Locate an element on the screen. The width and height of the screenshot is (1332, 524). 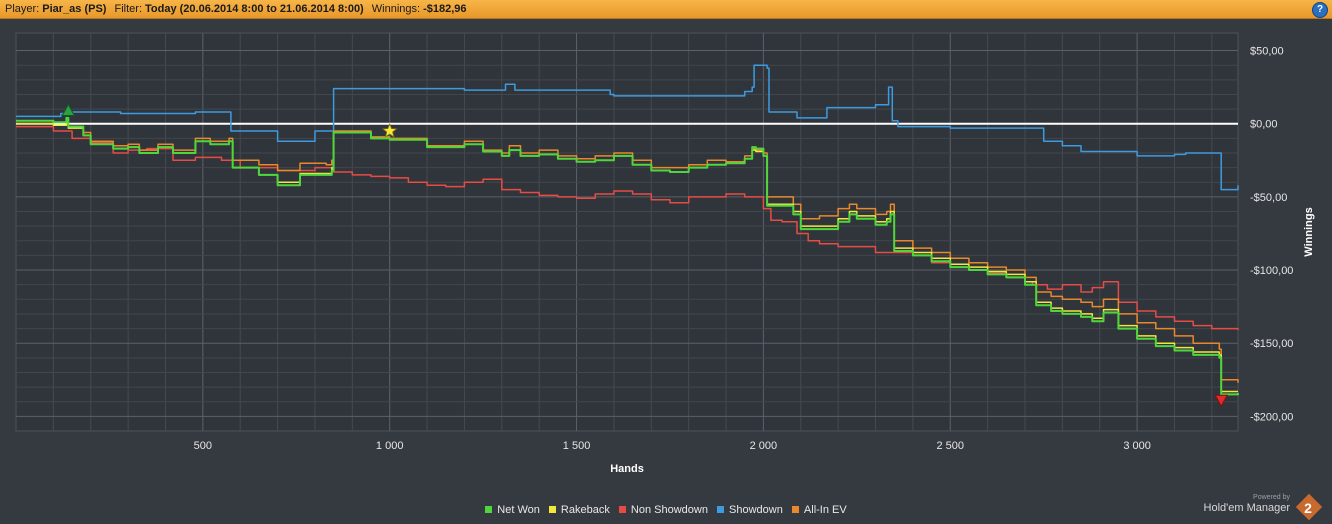
legend-item-non-showdown: Non Showdown is located at coordinates (663, 510).